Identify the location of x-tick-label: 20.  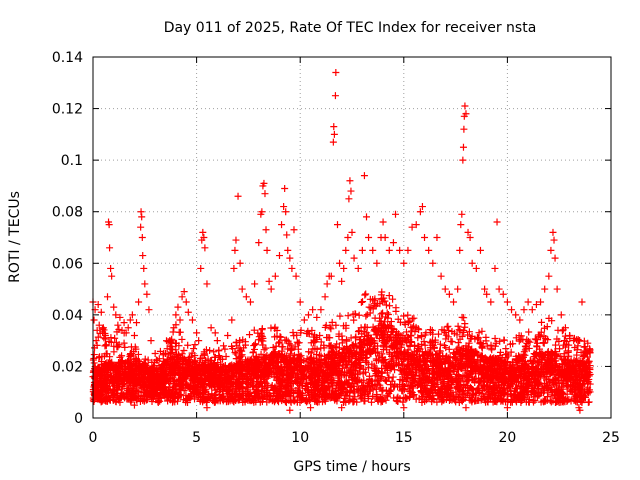
(507, 438).